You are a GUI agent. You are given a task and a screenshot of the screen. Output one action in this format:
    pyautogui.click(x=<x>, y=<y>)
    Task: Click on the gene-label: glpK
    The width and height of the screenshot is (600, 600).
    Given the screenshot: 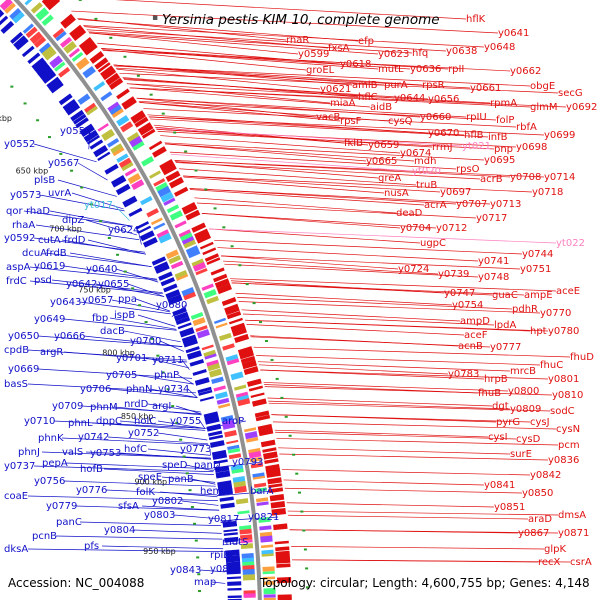 What is the action you would take?
    pyautogui.click(x=555, y=549)
    